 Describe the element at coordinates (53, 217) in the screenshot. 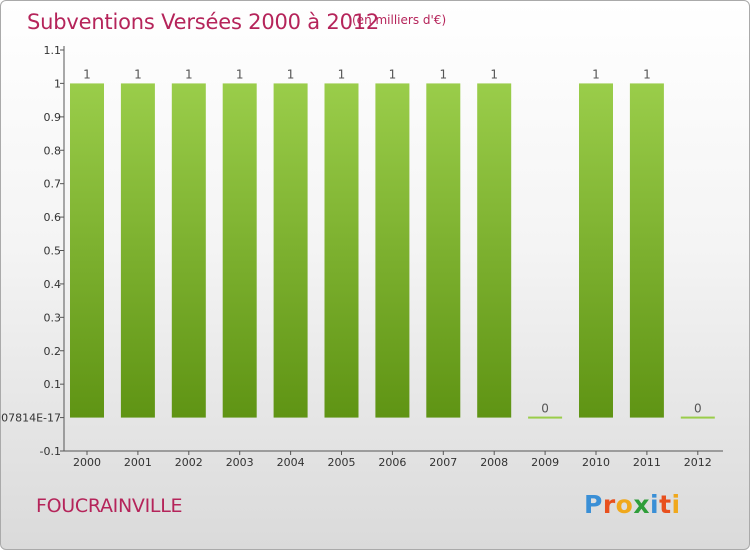

I see `y-tick-label: 0.6` at that location.